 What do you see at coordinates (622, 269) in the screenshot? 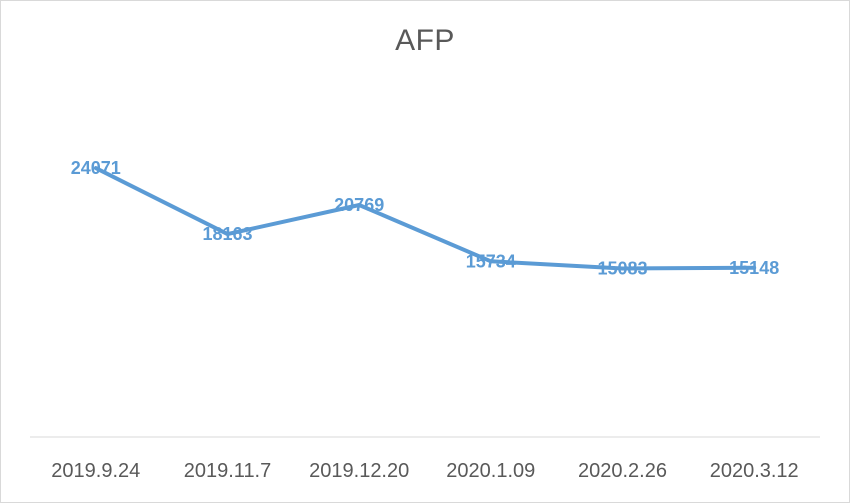
I see `data-label: 15083` at bounding box center [622, 269].